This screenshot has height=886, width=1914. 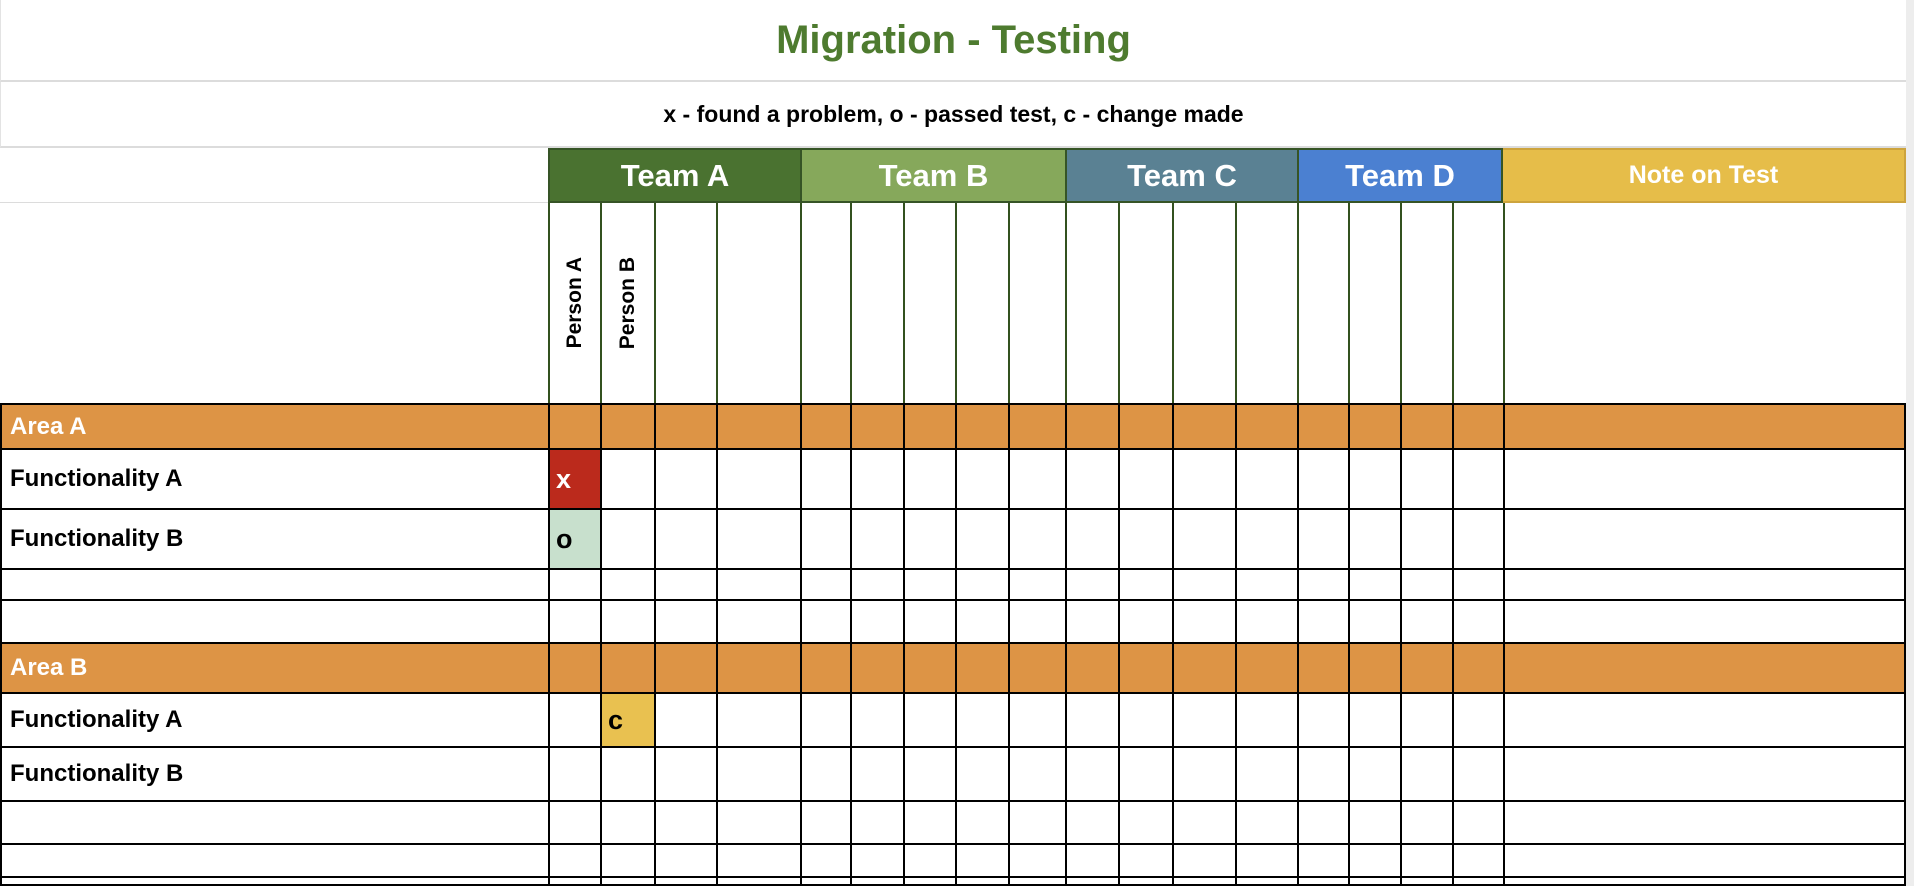 I want to click on mark-cell-c: c, so click(x=627, y=720).